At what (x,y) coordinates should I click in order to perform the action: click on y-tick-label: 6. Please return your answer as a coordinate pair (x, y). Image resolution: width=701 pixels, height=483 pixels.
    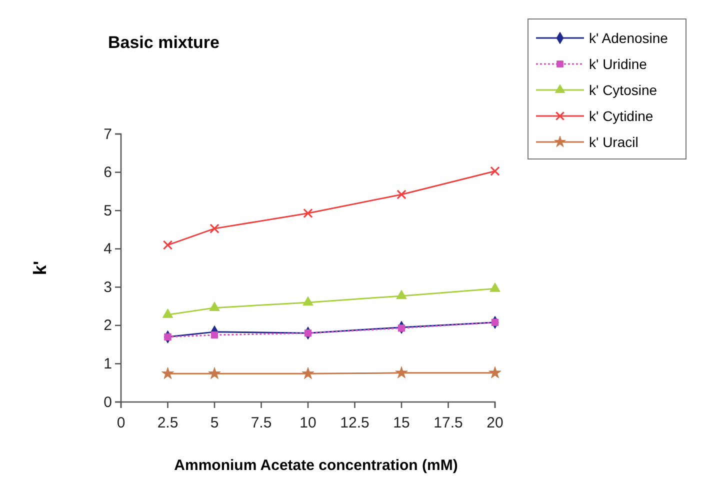
    Looking at the image, I should click on (108, 173).